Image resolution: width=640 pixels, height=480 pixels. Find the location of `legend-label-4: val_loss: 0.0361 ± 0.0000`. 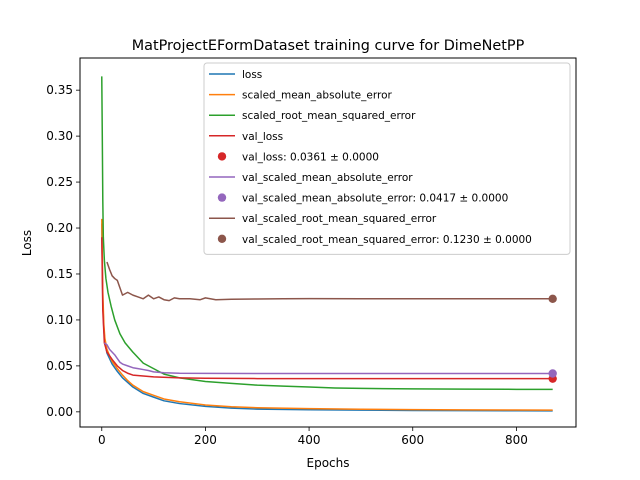

legend-label-4: val_loss: 0.0361 ± 0.0000 is located at coordinates (310, 157).